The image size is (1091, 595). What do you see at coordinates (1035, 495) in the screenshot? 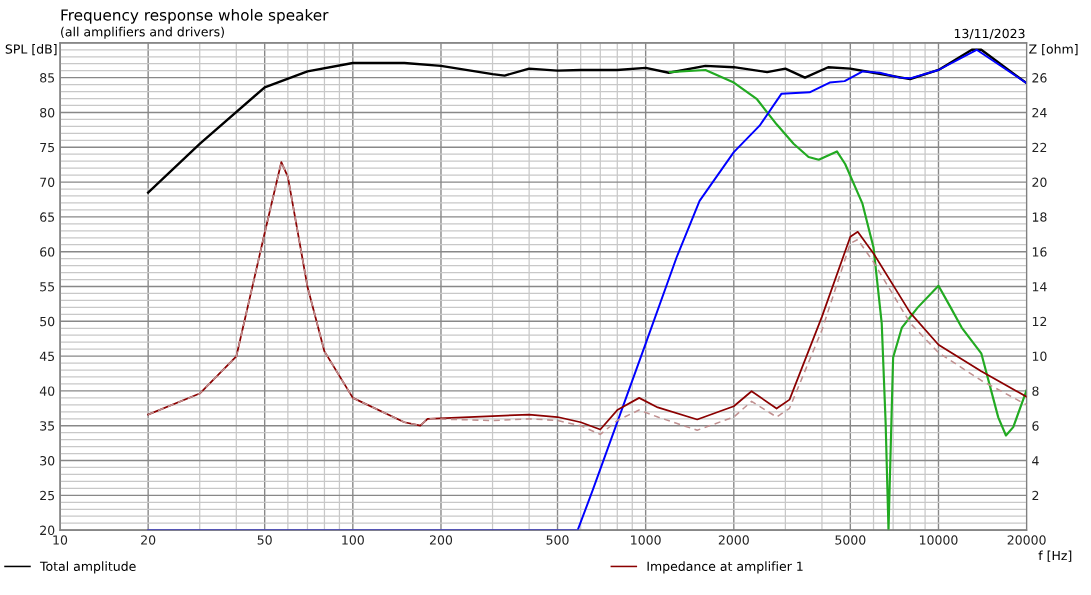
I see `y2-tick-label: 2` at bounding box center [1035, 495].